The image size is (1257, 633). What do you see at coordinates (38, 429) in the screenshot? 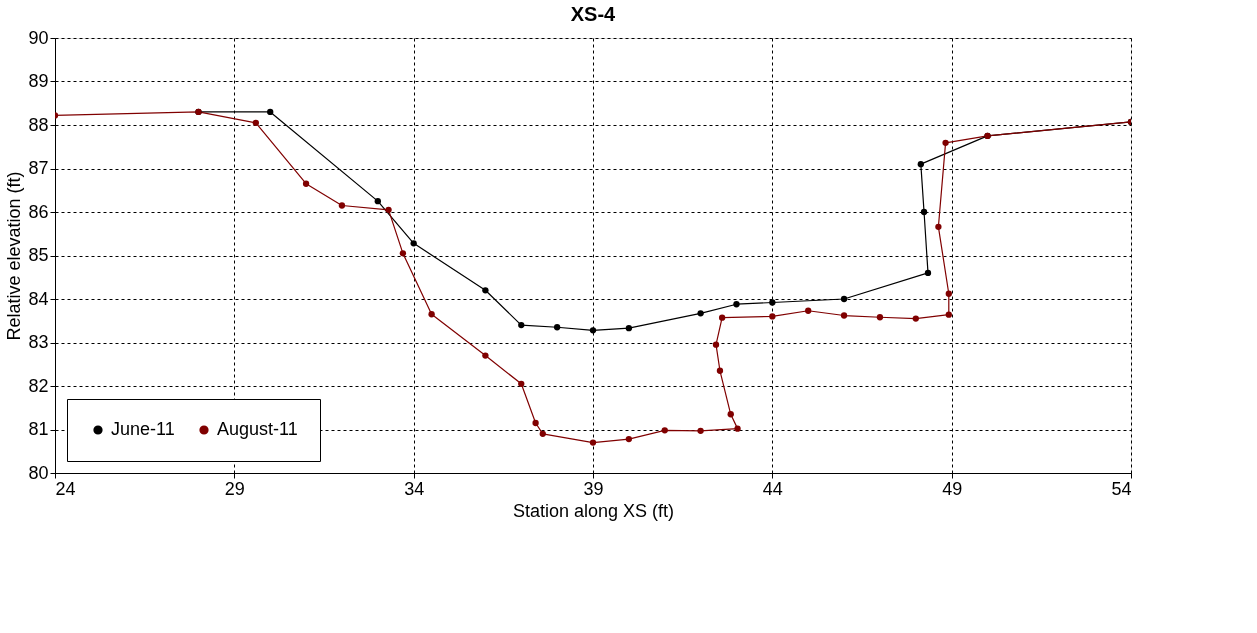
I see `y-tick-label: 81` at bounding box center [38, 429].